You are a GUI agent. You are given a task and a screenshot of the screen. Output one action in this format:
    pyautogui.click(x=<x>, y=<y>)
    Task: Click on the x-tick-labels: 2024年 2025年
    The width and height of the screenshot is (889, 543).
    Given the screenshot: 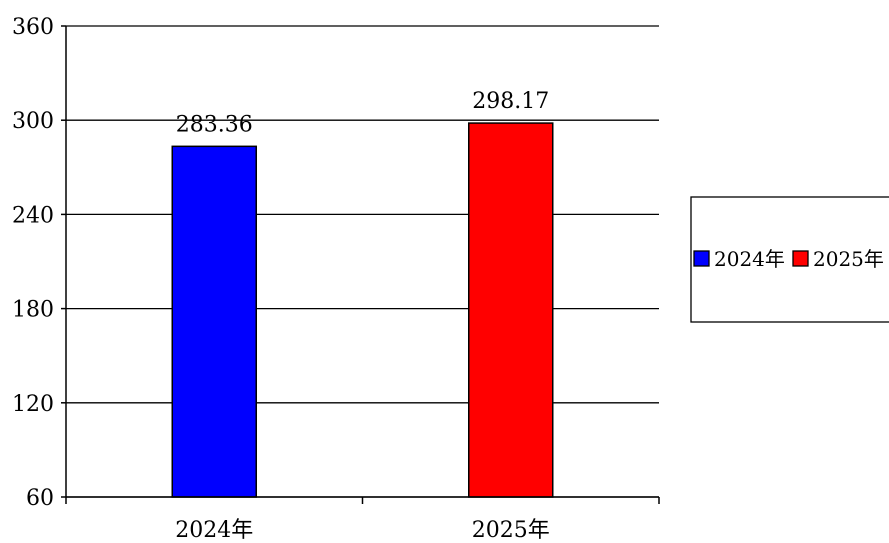 What is the action you would take?
    pyautogui.click(x=362, y=530)
    